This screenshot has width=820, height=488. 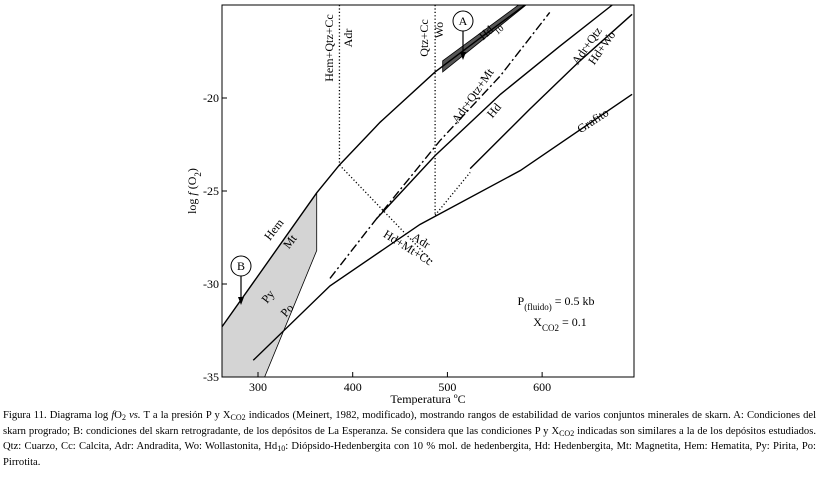 I want to click on field-label: B, so click(x=241, y=266).